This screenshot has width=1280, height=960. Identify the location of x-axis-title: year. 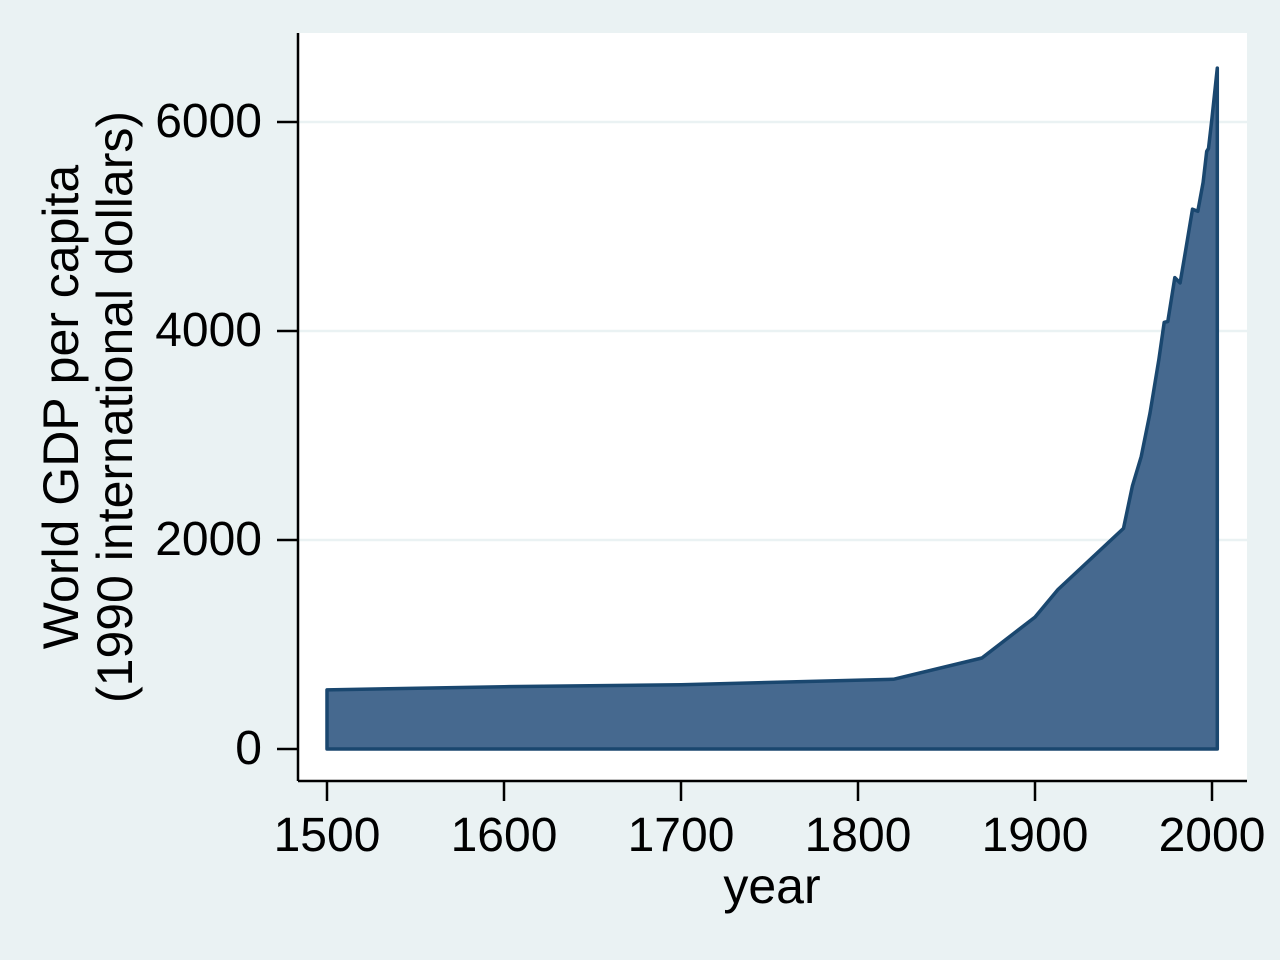
(772, 886).